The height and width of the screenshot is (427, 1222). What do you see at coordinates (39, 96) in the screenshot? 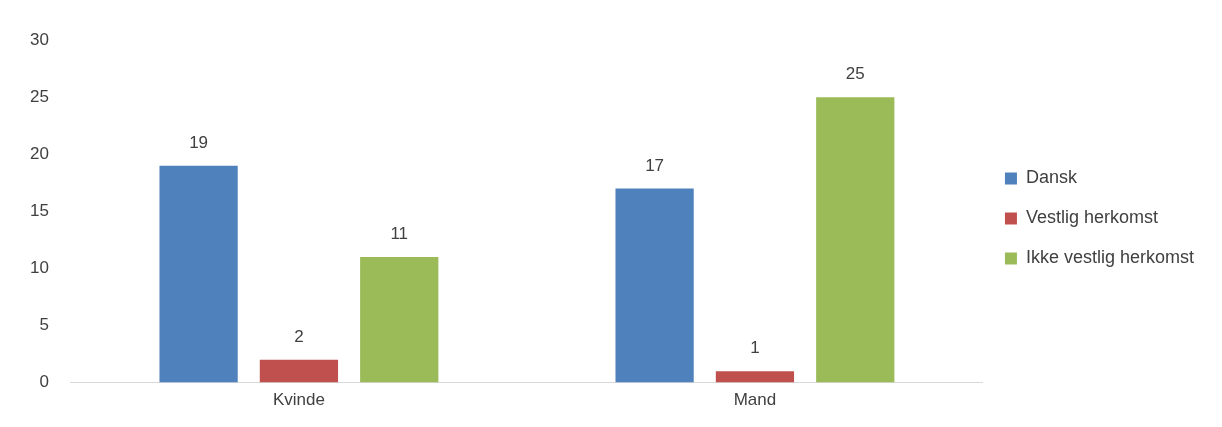
I see `y-tick-label: 25` at bounding box center [39, 96].